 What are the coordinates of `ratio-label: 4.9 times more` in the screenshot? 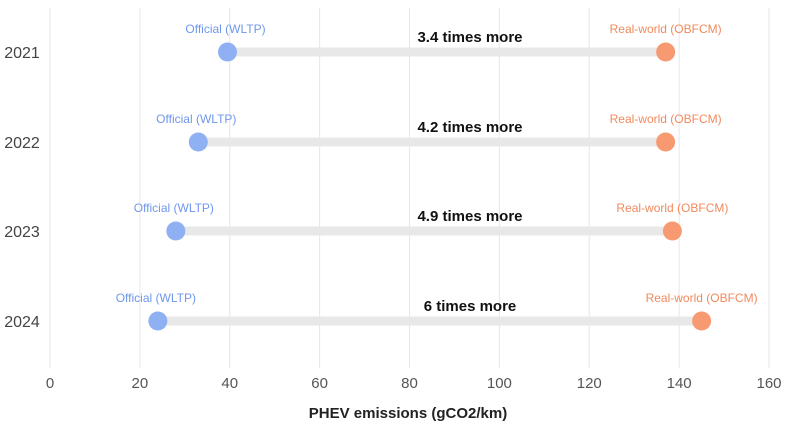 It's located at (469, 216).